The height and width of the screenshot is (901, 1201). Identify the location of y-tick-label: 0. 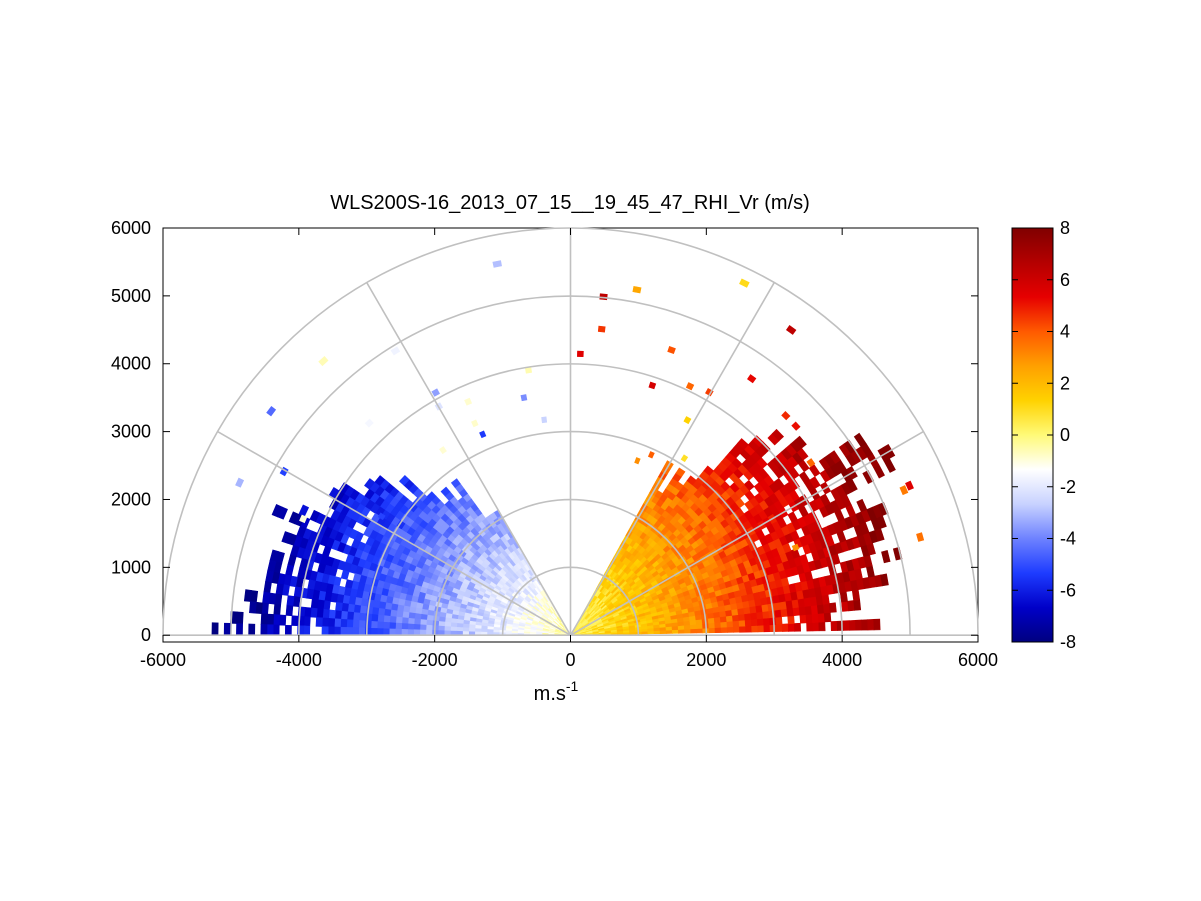
(146, 635).